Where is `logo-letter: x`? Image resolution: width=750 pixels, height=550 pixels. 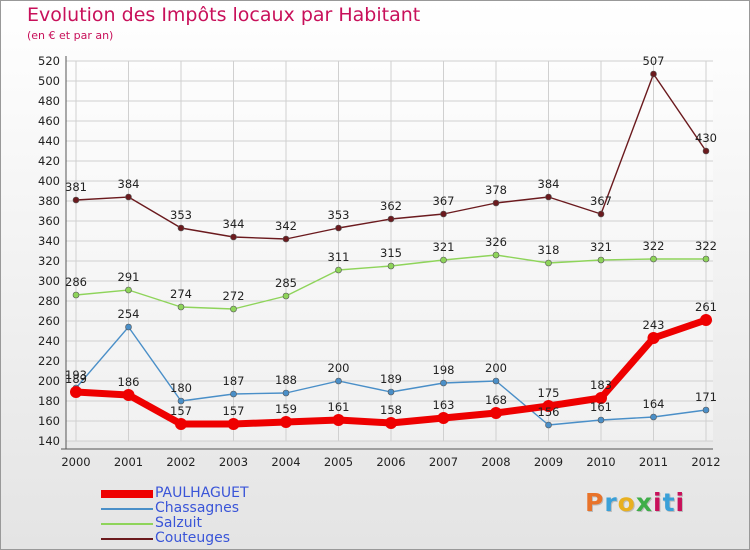 logo-letter: x is located at coordinates (644, 502).